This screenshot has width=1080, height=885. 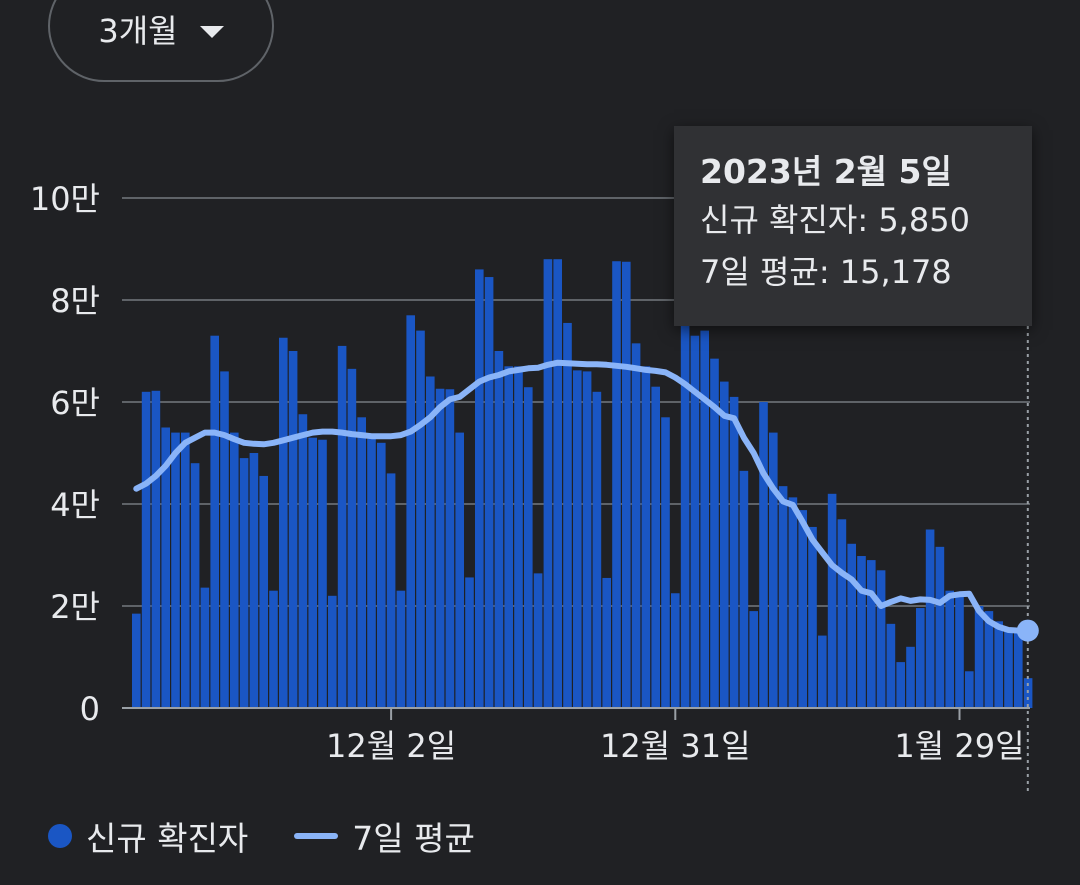 What do you see at coordinates (161, 41) in the screenshot?
I see `range-select-dropdown: 3개월` at bounding box center [161, 41].